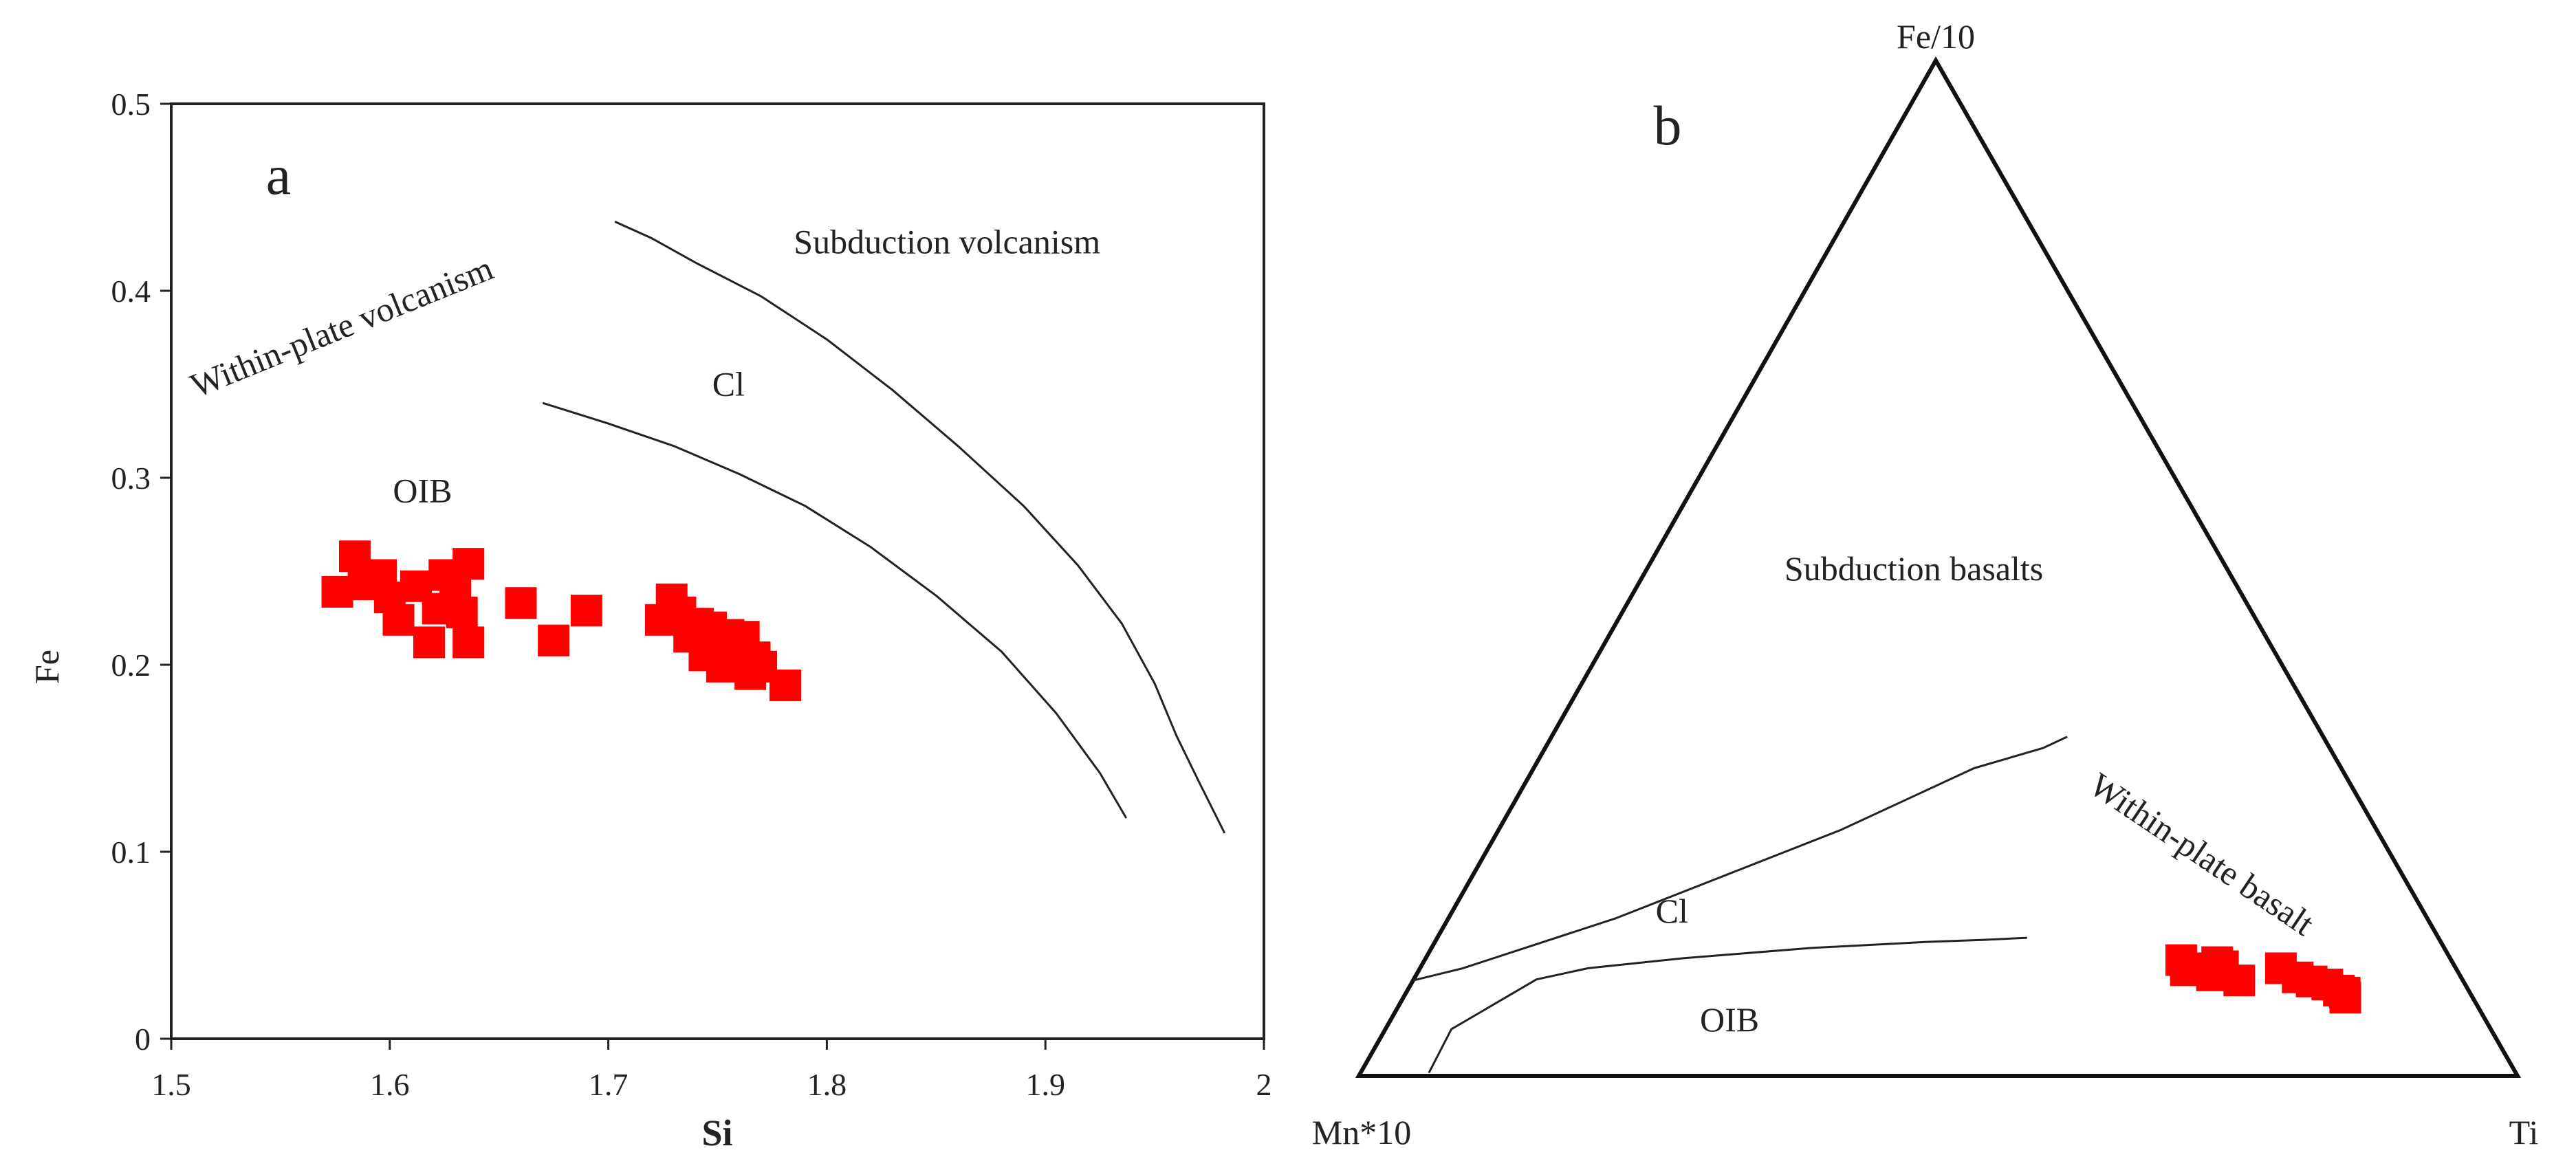 Image resolution: width=2576 pixels, height=1168 pixels. I want to click on panel-a-x-tick-label: 1.6, so click(390, 1084).